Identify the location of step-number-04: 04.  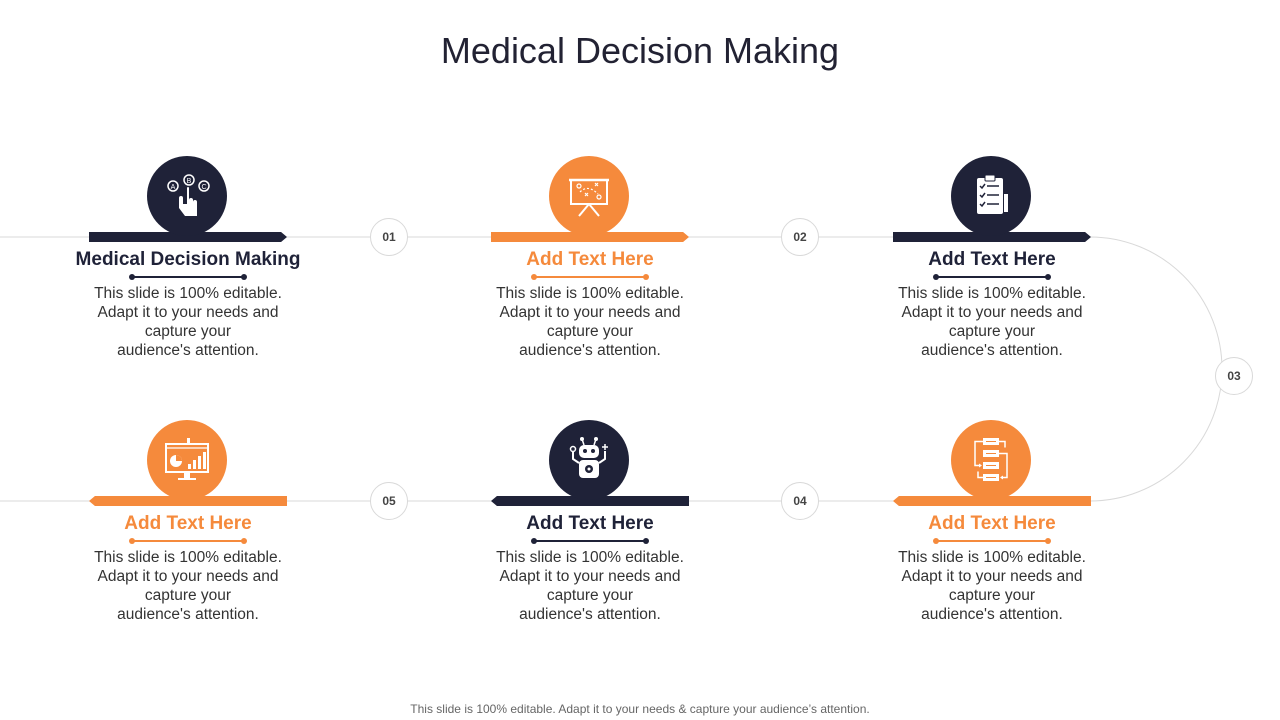
(800, 501).